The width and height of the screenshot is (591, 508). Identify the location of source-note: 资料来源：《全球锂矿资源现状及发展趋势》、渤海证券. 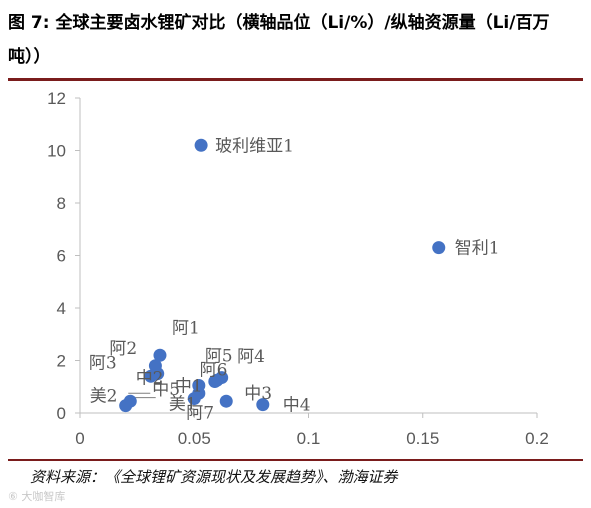
(214, 477).